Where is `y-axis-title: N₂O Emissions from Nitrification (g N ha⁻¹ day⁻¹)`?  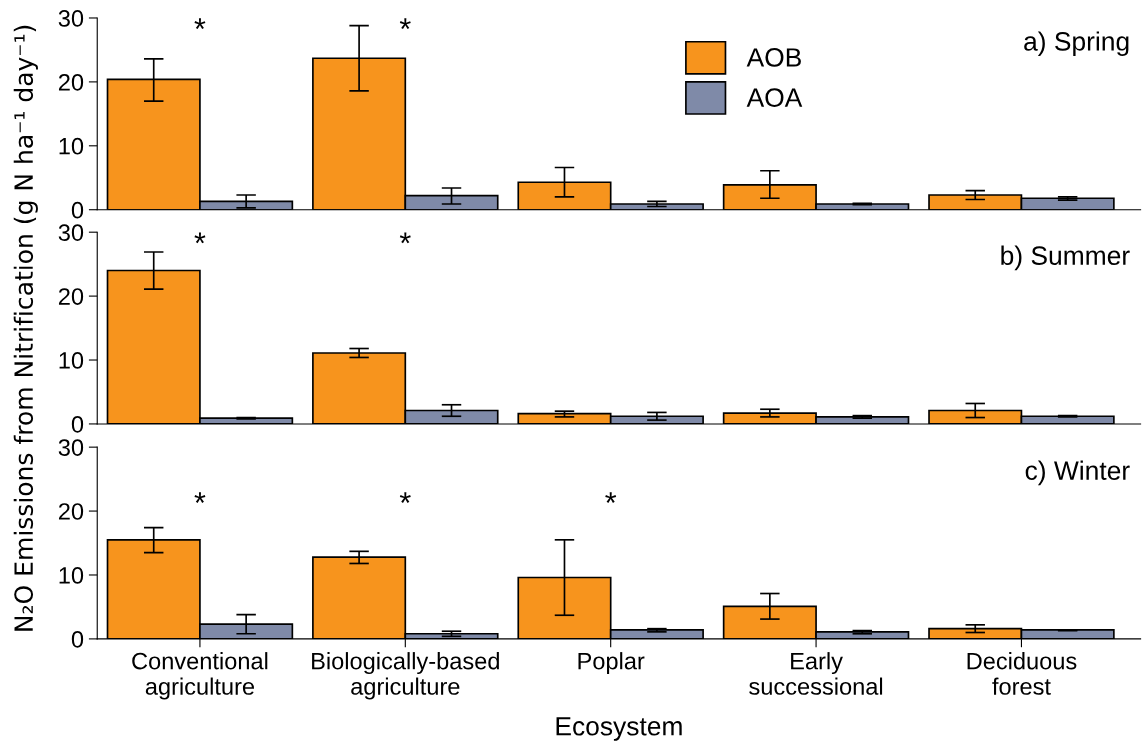
y-axis-title: N₂O Emissions from Nitrification (g N ha⁻¹ day⁻¹) is located at coordinates (25, 328).